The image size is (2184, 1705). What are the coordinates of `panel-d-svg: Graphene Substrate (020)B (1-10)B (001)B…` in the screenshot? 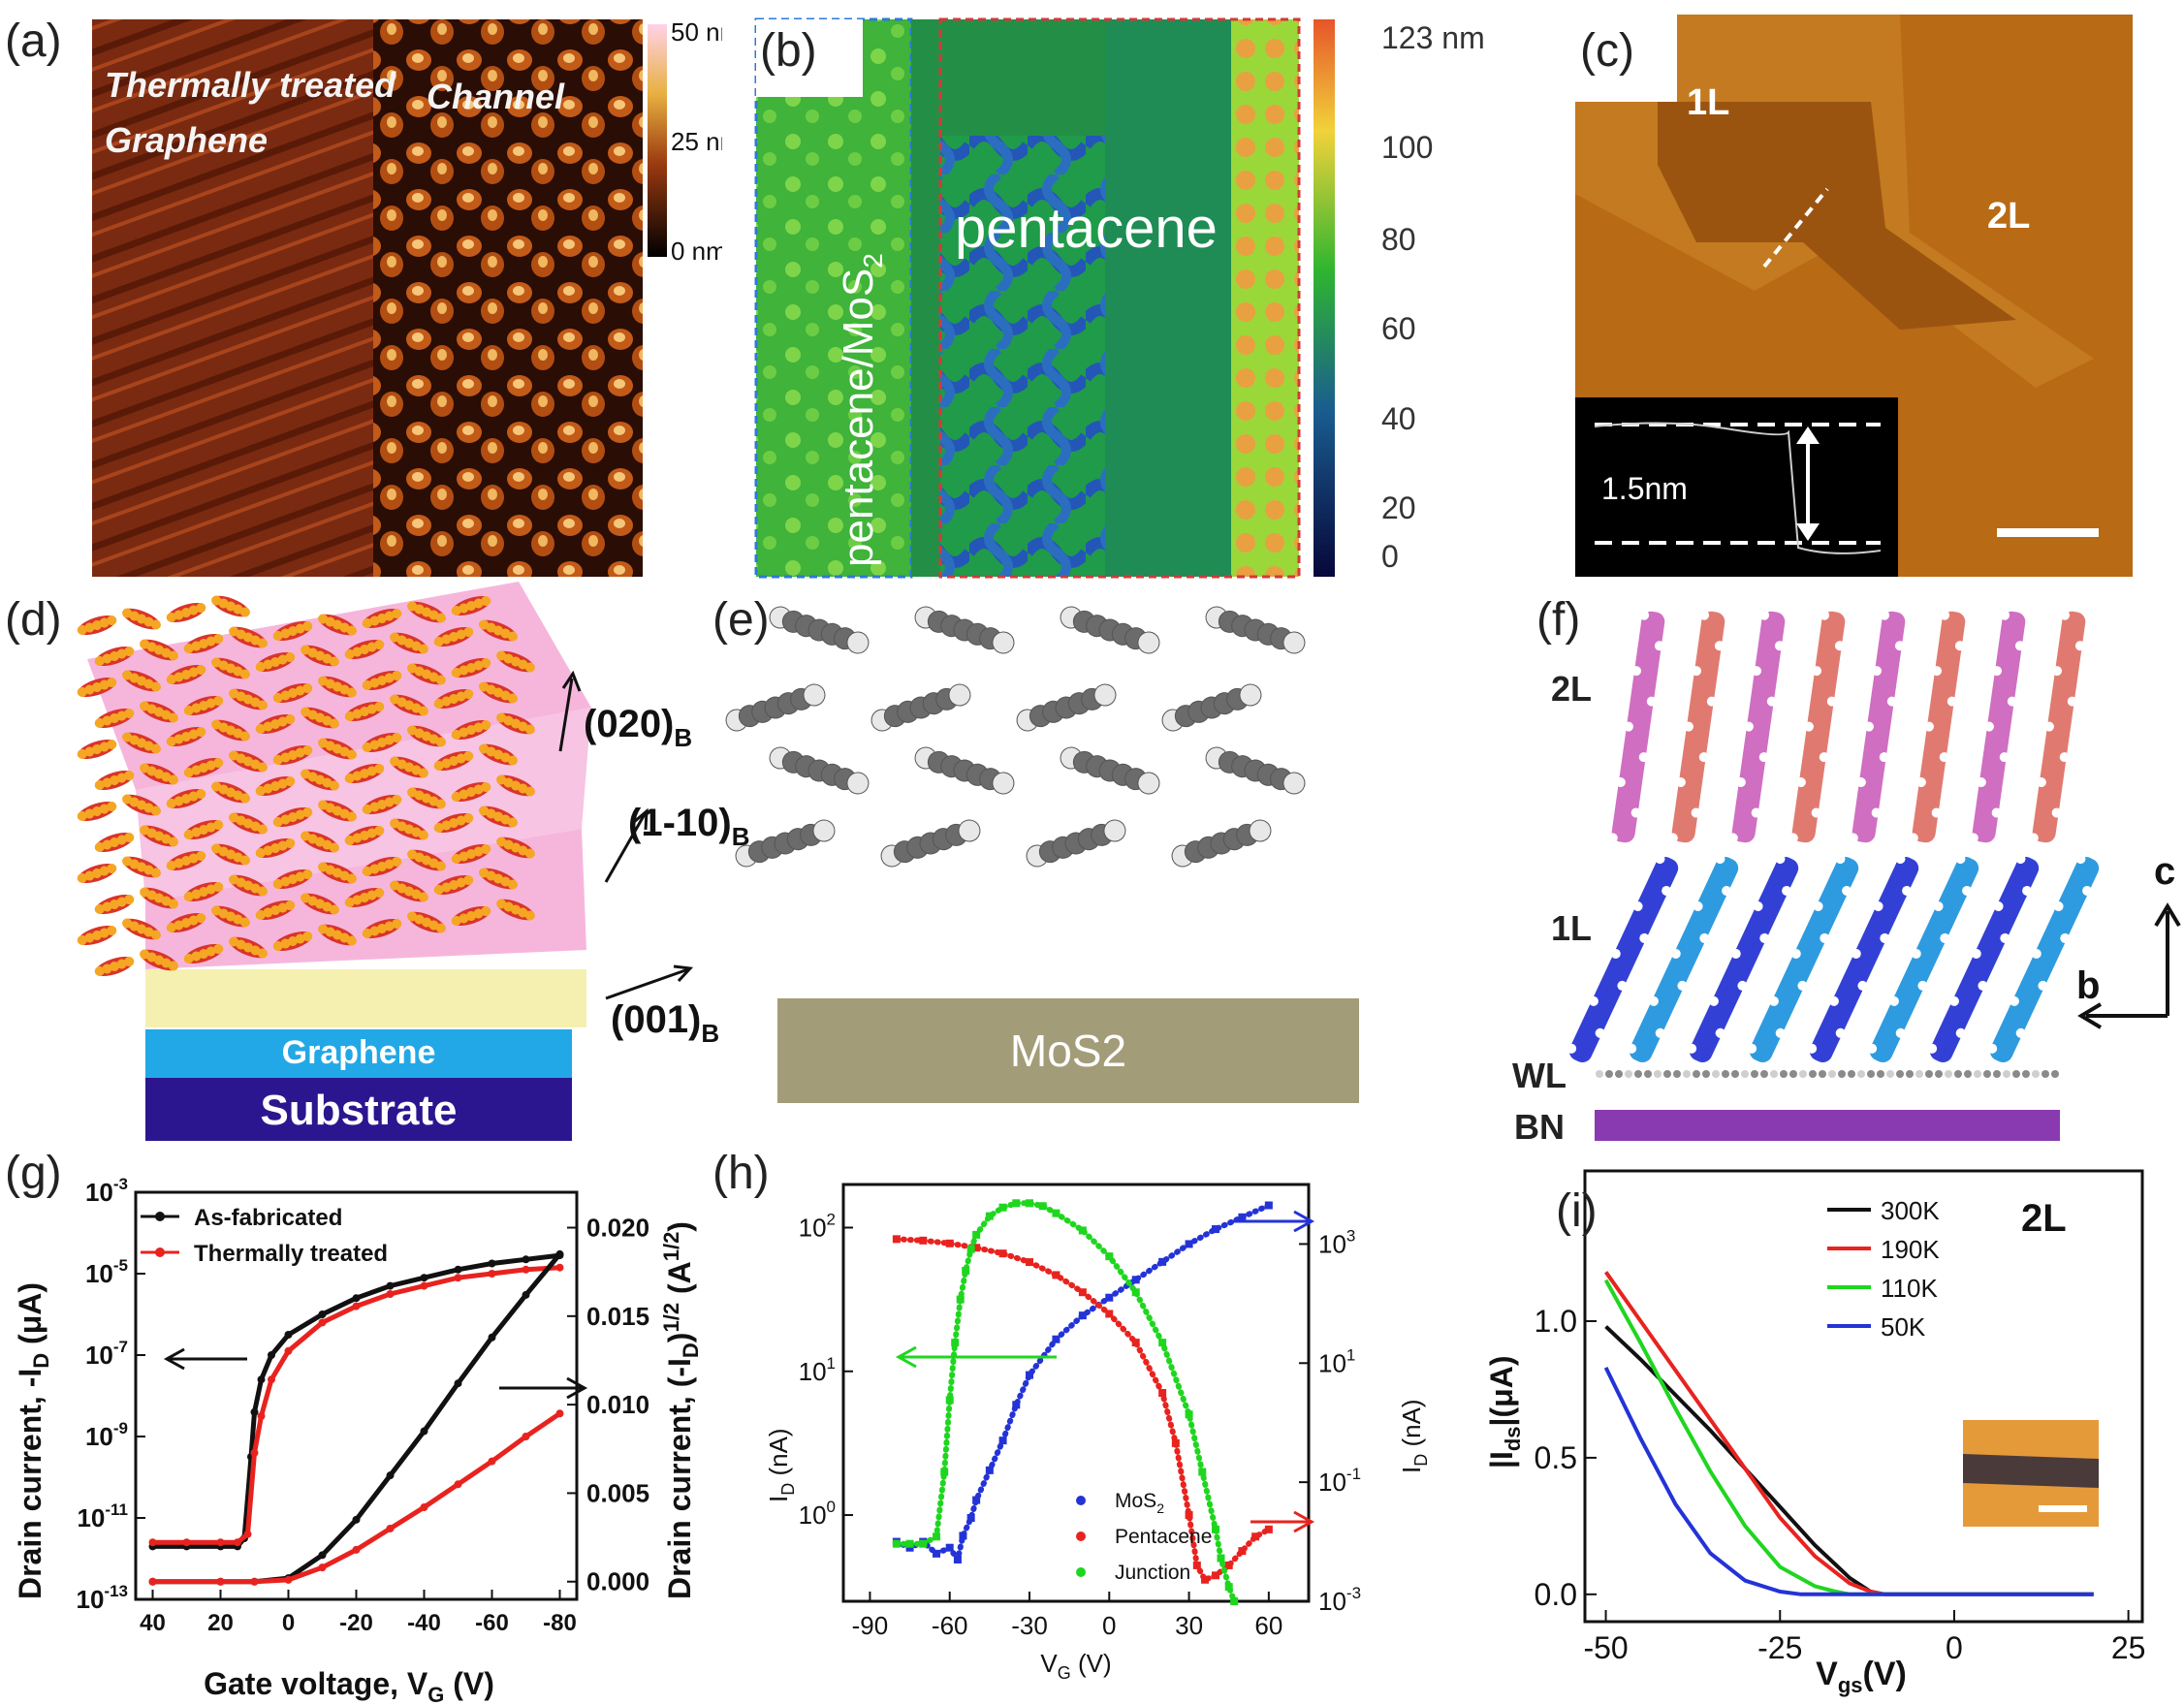 It's located at (377, 862).